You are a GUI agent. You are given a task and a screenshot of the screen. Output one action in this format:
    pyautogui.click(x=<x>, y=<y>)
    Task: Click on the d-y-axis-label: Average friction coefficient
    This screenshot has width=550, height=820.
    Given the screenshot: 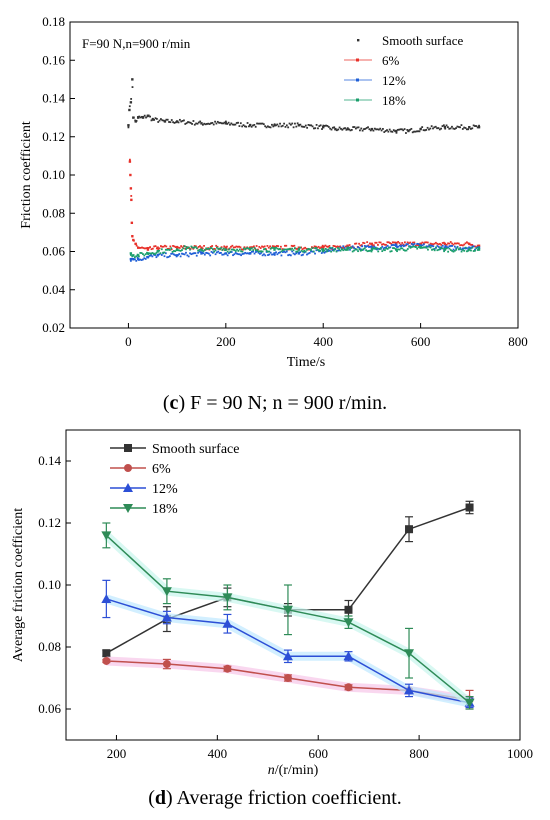 What is the action you would take?
    pyautogui.click(x=18, y=585)
    